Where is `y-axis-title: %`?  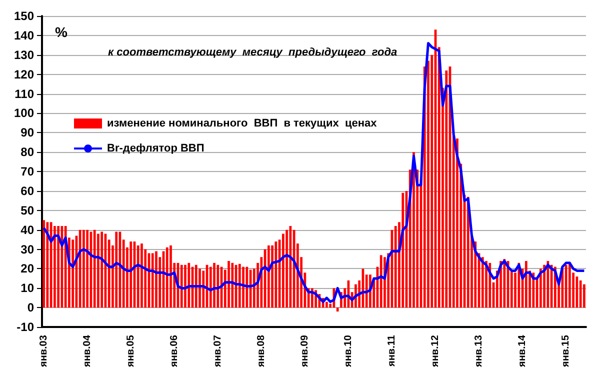 y-axis-title: % is located at coordinates (61, 32).